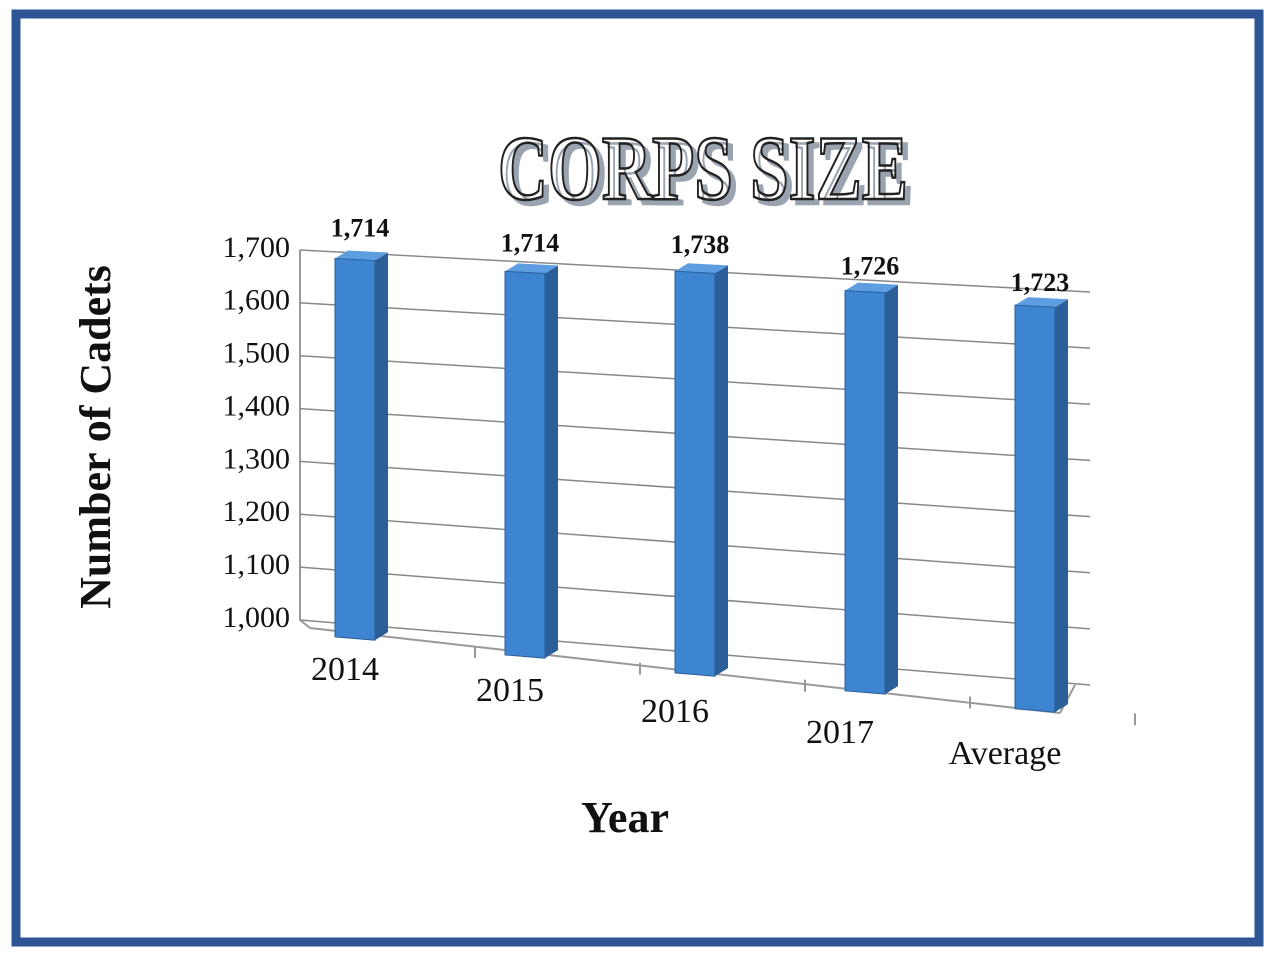 Image resolution: width=1275 pixels, height=955 pixels. I want to click on y-axis-label: Number of Cadets, so click(95, 437).